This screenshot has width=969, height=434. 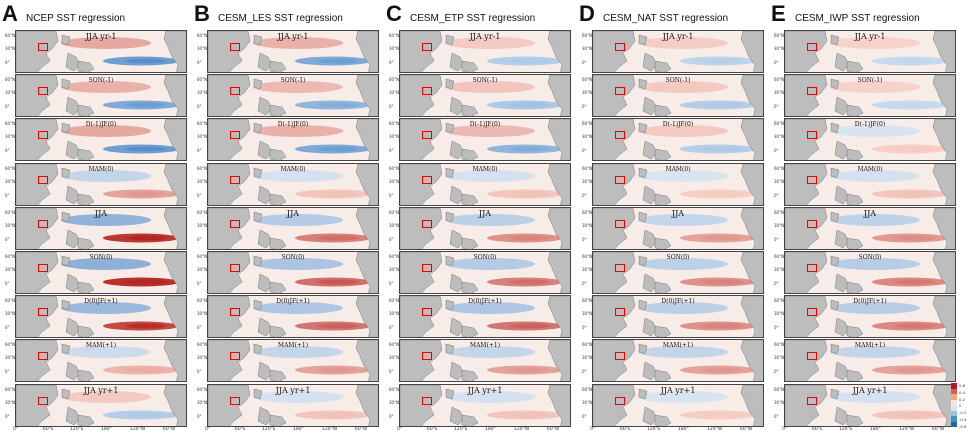 I want to click on sst-map-b-5: SON(0), so click(x=293, y=272).